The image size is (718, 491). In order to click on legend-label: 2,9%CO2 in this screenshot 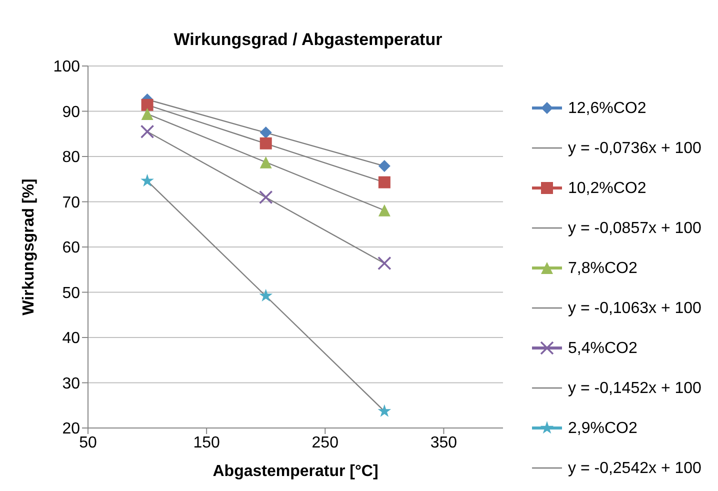, I will do `click(603, 428)`.